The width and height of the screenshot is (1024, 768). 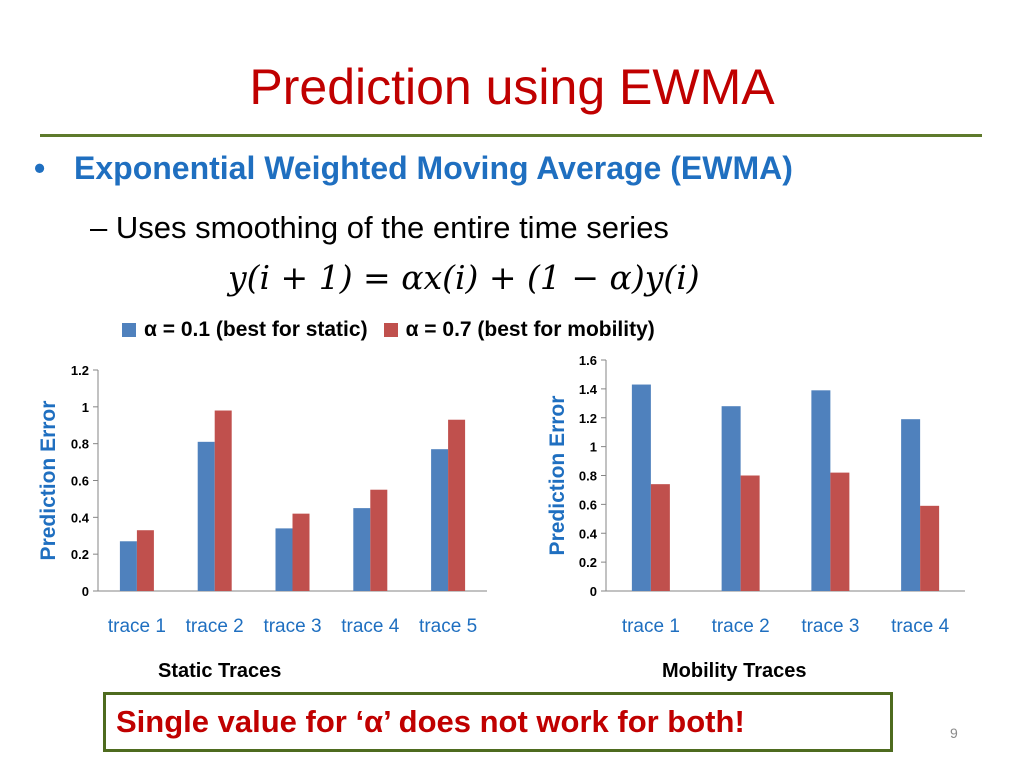 What do you see at coordinates (512, 87) in the screenshot?
I see `slide-title: Prediction using EWMA` at bounding box center [512, 87].